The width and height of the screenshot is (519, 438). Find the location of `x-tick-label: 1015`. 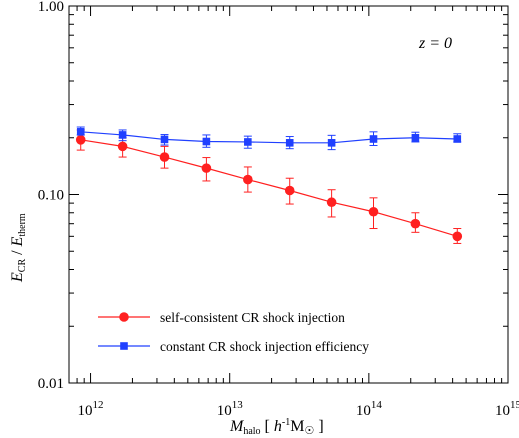

x-tick-label: 1015 is located at coordinates (507, 409).